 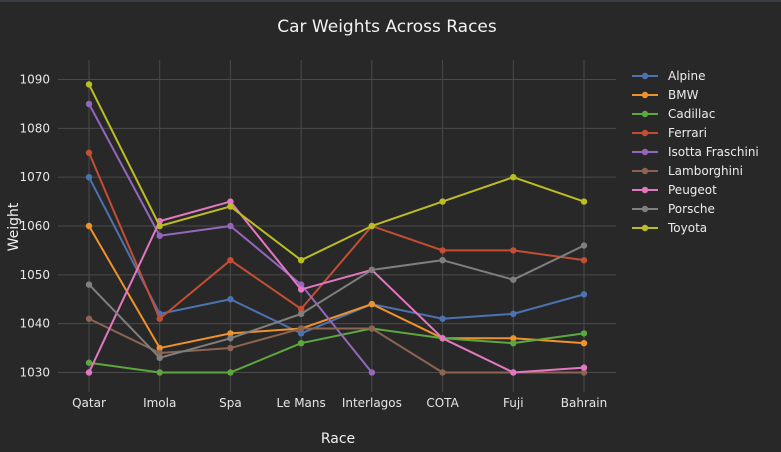 I want to click on legend-item-porsche: Porsche, so click(x=673, y=209).